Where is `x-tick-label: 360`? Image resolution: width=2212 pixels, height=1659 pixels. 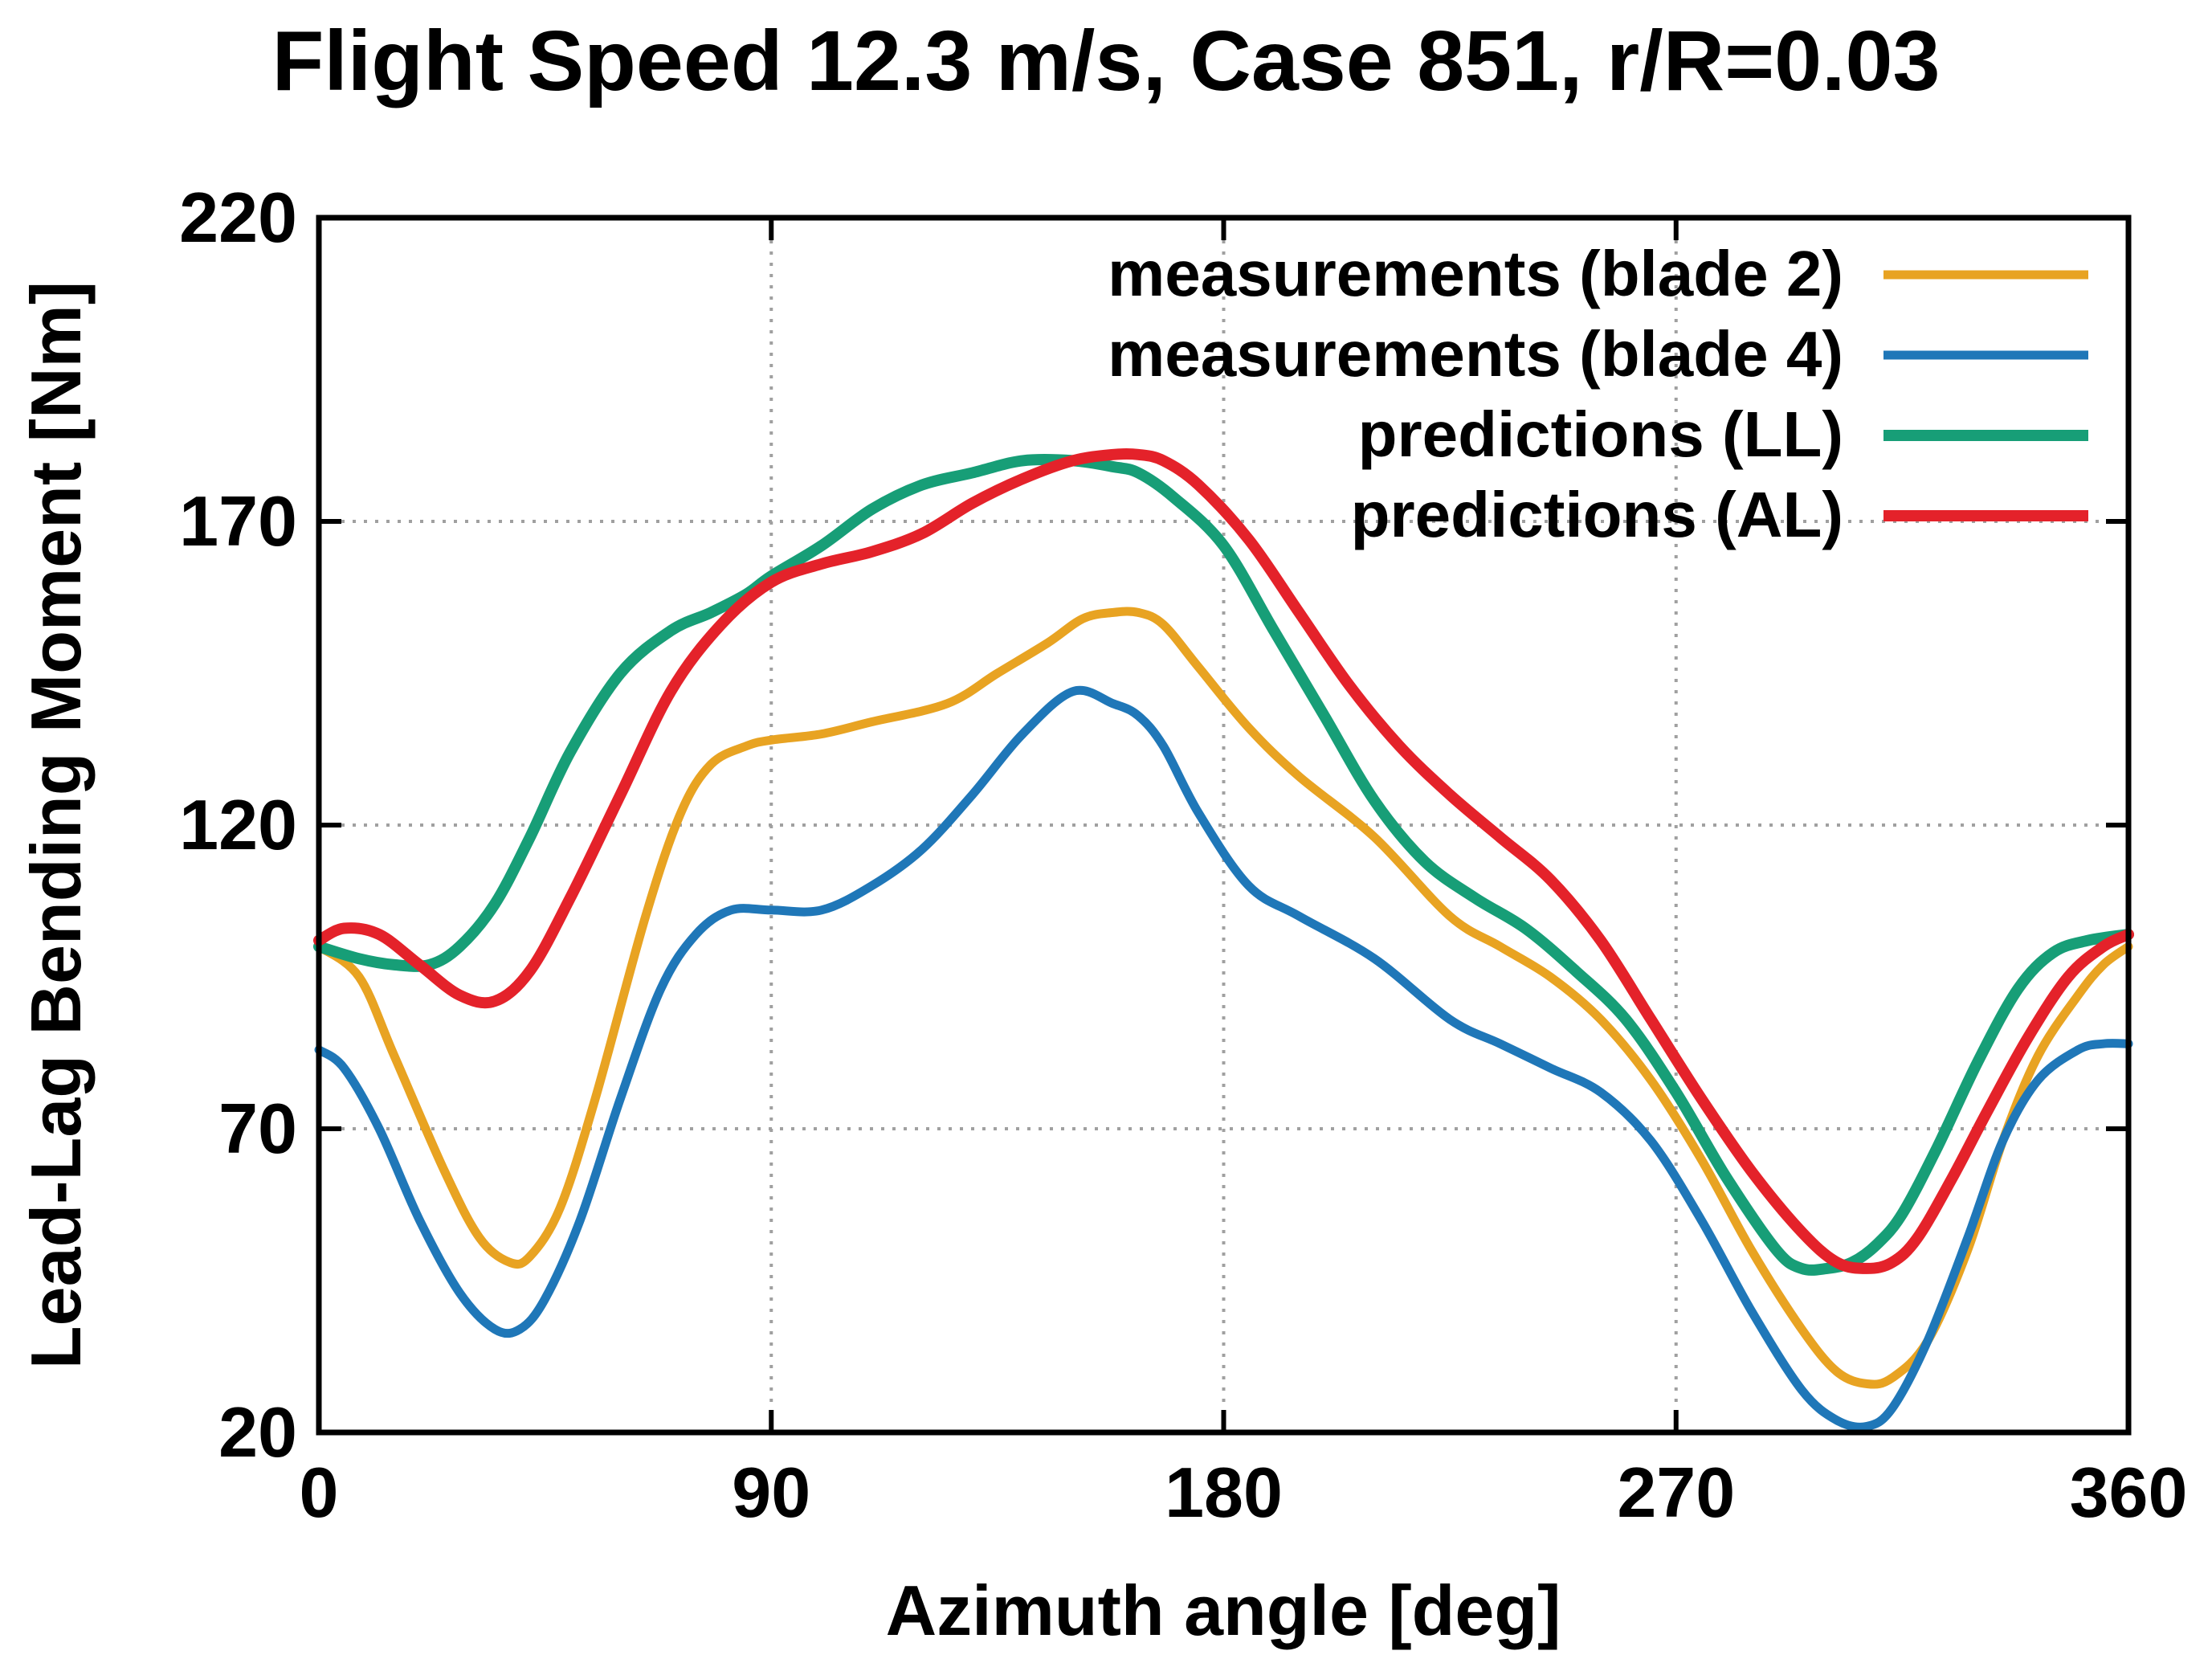
x-tick-label: 360 is located at coordinates (2129, 1492).